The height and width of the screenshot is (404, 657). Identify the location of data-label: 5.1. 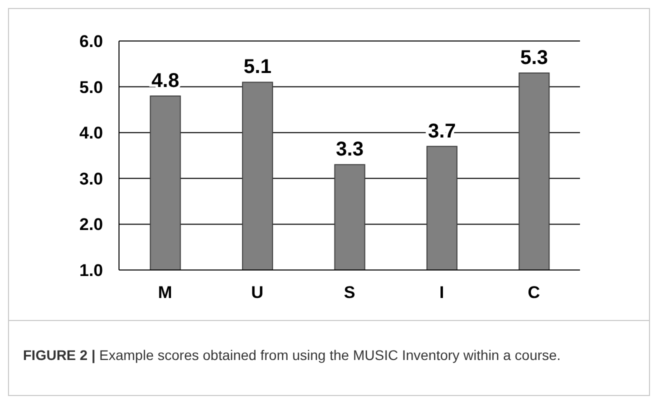
(258, 67).